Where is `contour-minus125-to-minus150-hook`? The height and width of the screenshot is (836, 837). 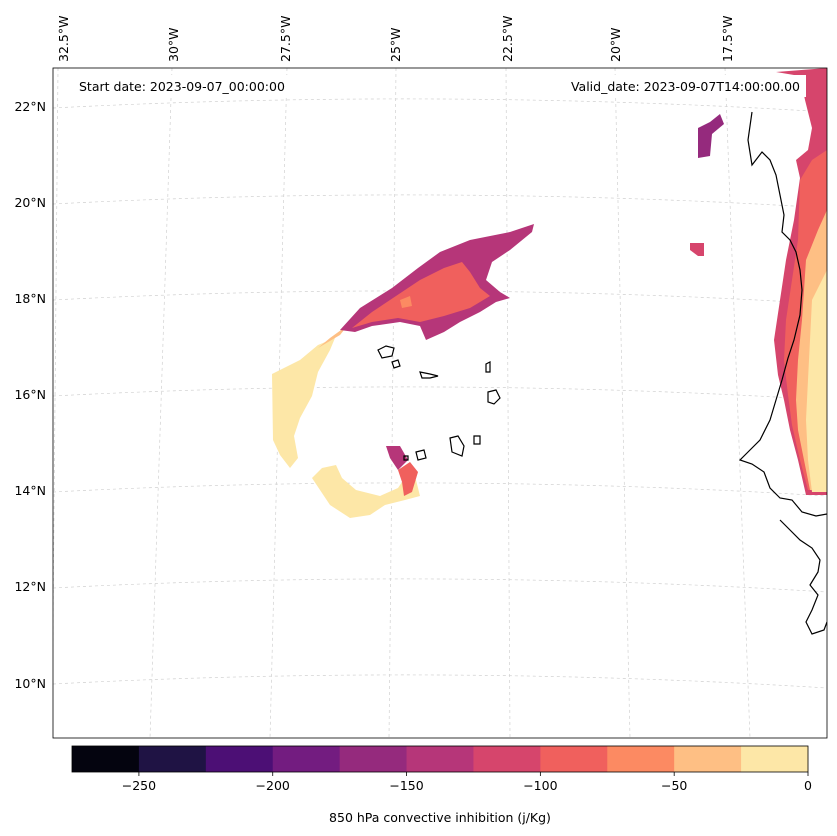 contour-minus125-to-minus150-hook is located at coordinates (397, 458).